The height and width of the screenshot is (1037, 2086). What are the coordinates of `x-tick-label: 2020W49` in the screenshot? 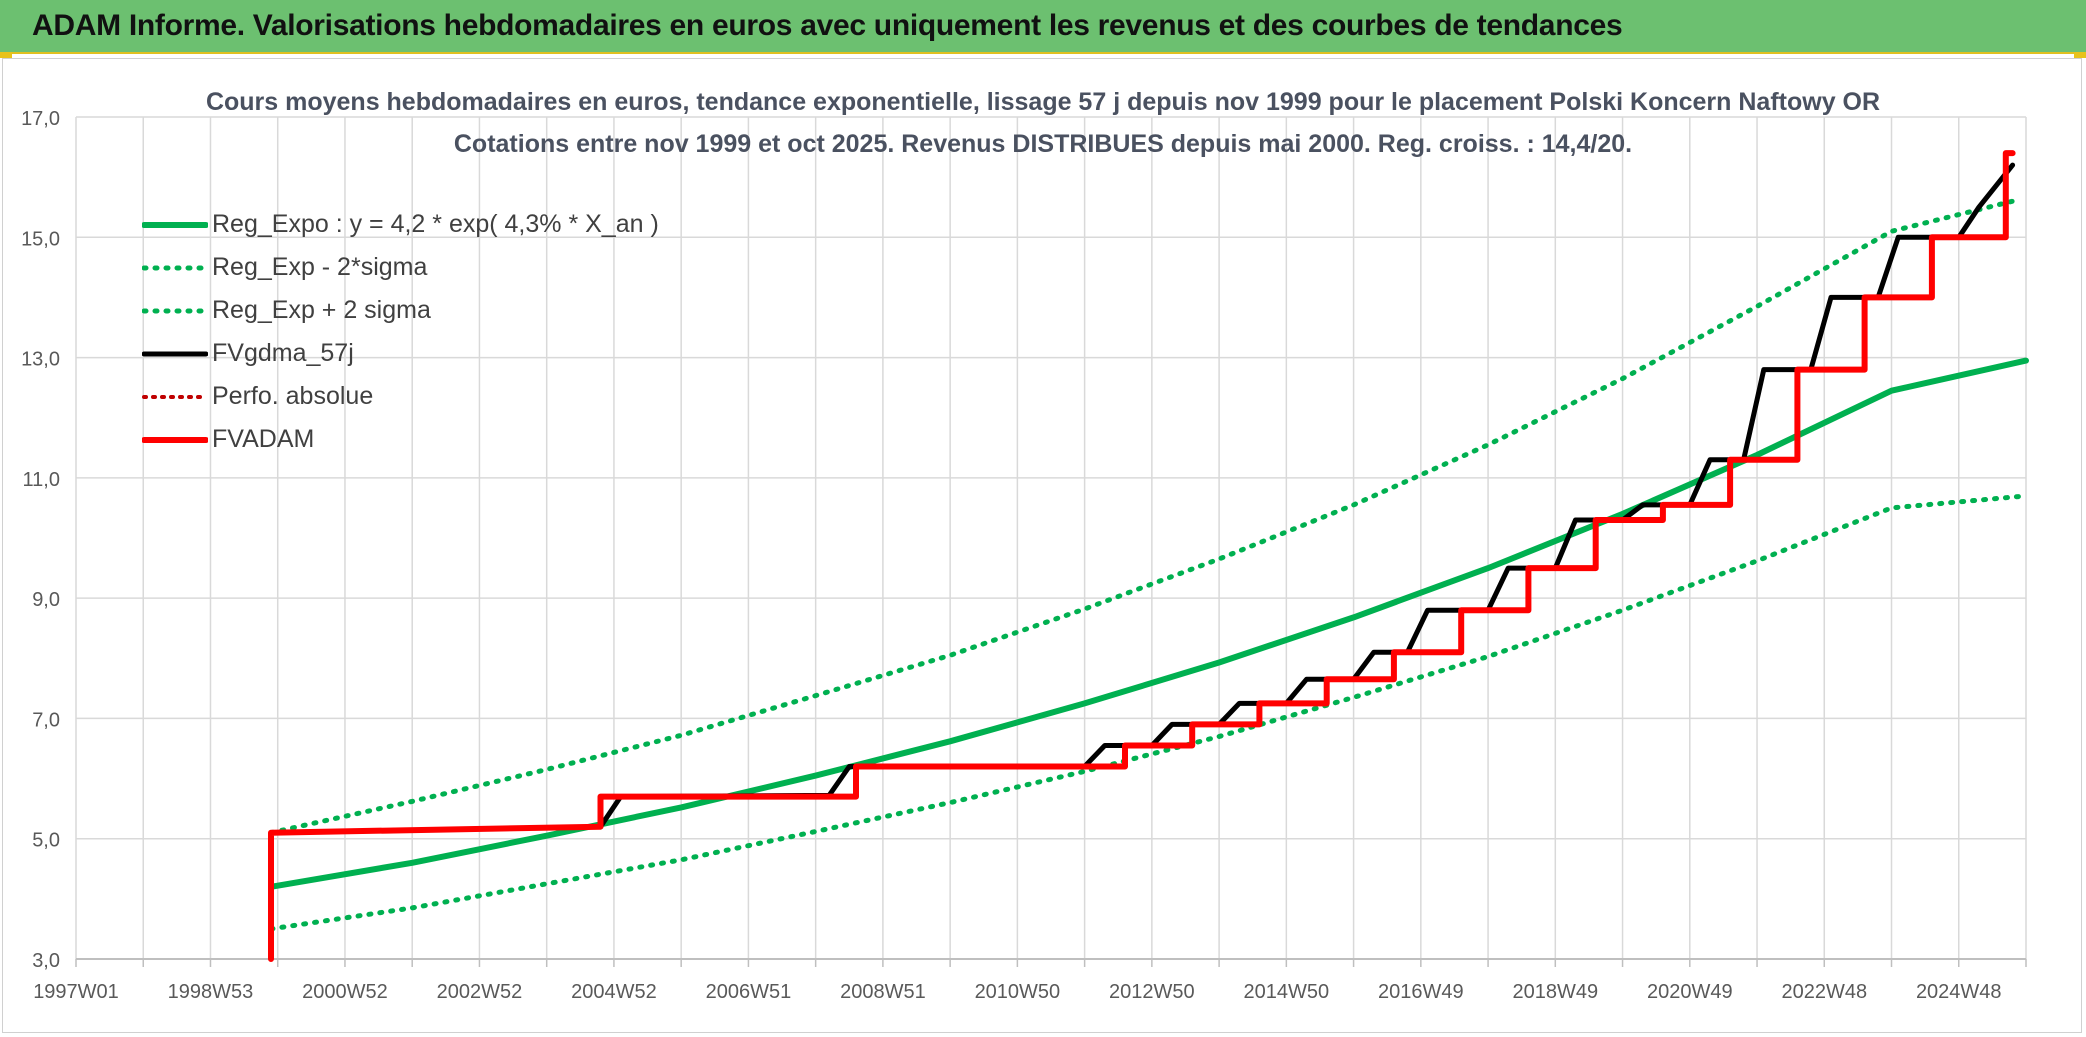 It's located at (1690, 992).